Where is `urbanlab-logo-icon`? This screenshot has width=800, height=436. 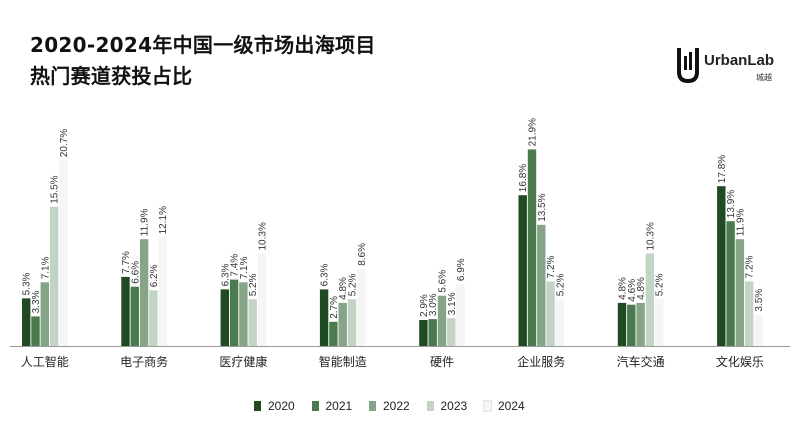
urbanlab-logo-icon is located at coordinates (688, 66).